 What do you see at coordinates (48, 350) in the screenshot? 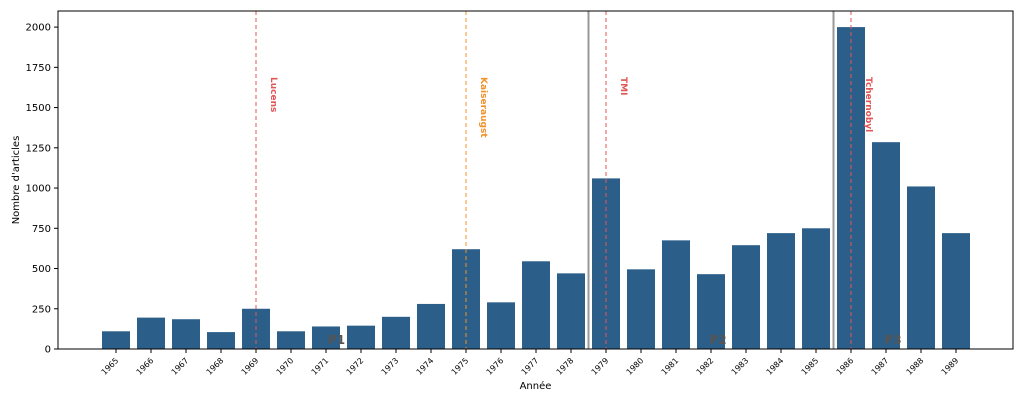
I see `y-tick-label: 0` at bounding box center [48, 350].